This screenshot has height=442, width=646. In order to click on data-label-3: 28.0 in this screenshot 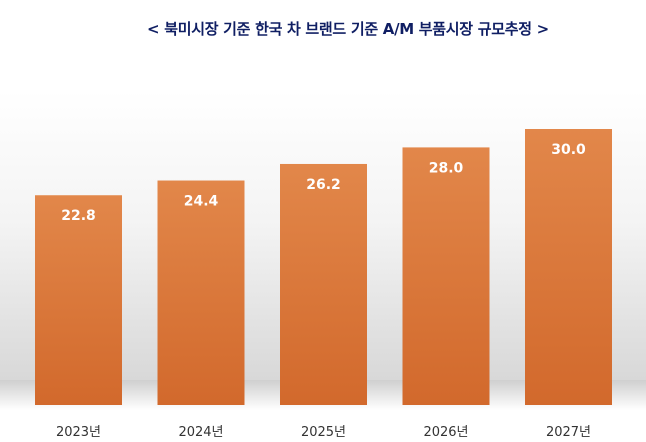, I will do `click(446, 168)`.